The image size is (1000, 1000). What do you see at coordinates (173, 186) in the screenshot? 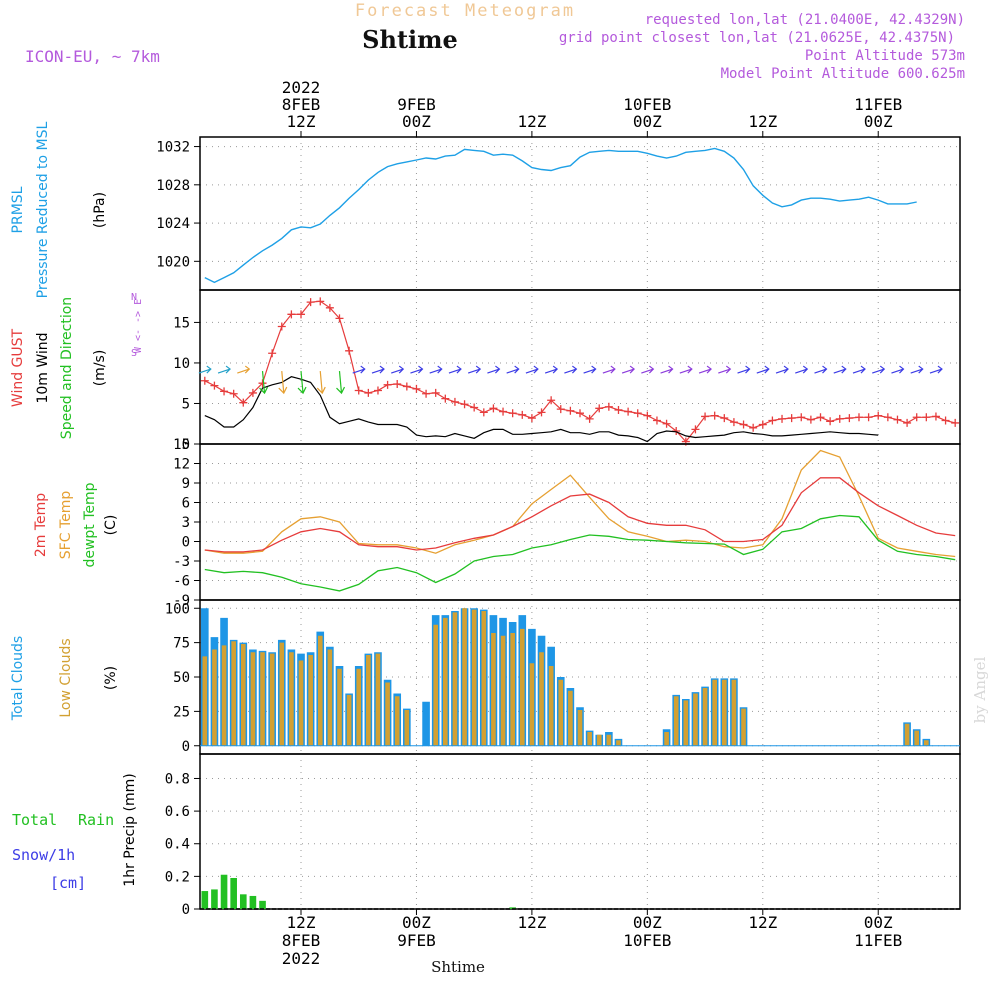
I see `pressure-tick-label: 1028` at bounding box center [173, 186].